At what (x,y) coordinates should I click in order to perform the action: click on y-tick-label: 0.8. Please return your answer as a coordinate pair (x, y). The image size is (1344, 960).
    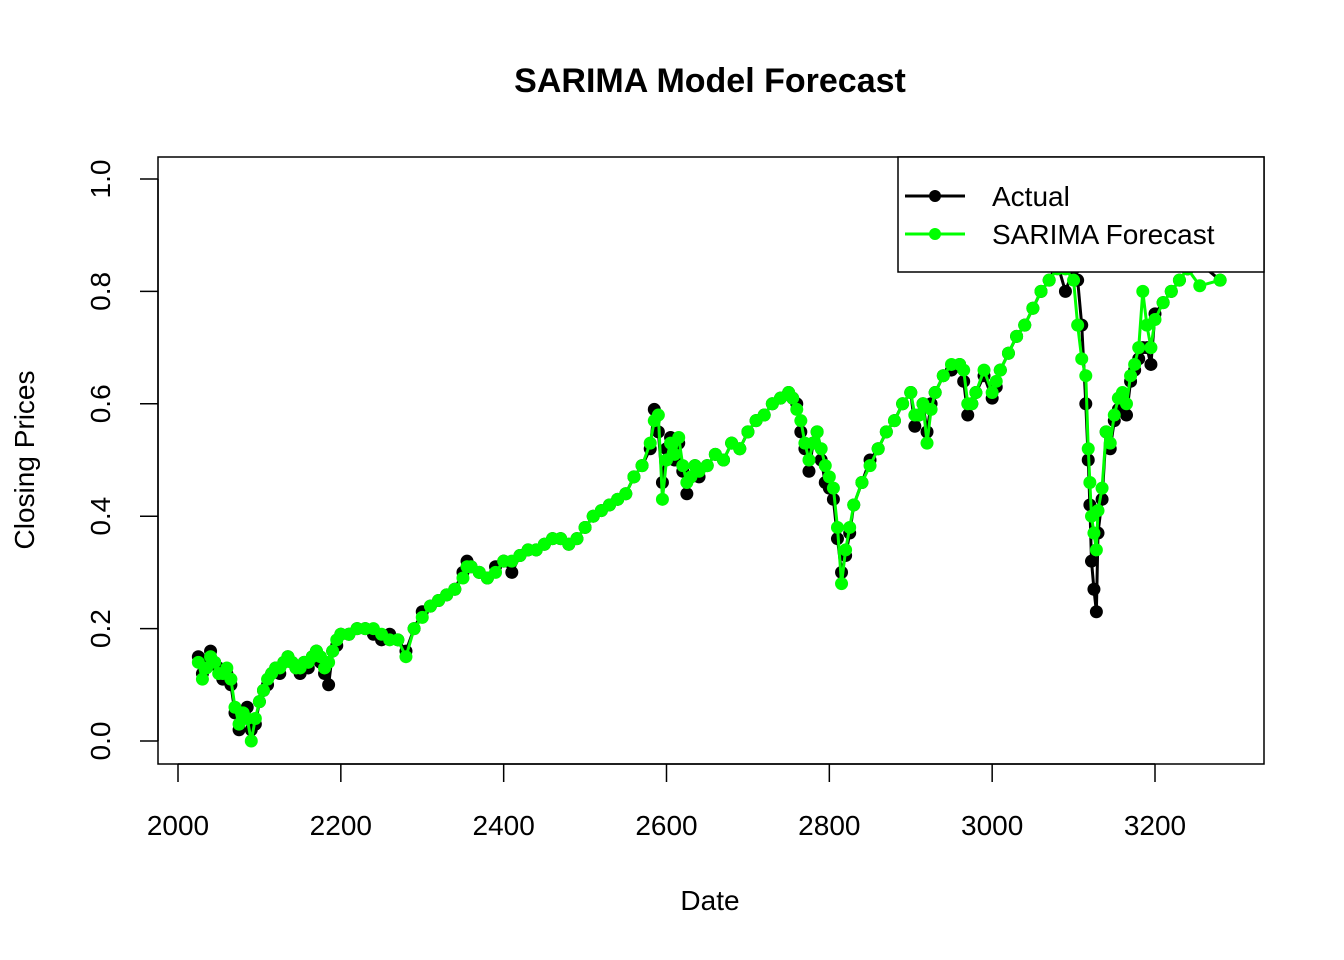
    Looking at the image, I should click on (100, 291).